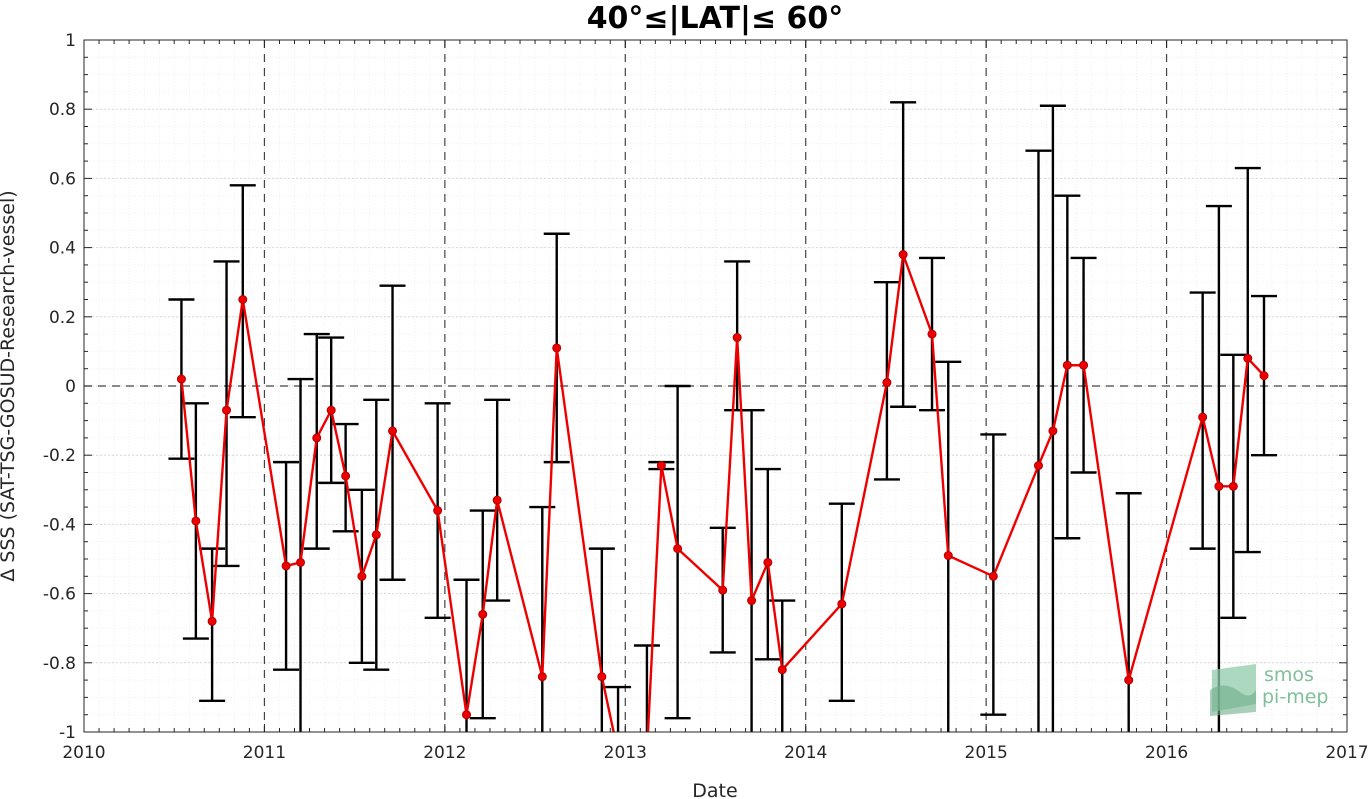  I want to click on smos-pi-mep-logo: smos pi-mep, so click(1269, 690).